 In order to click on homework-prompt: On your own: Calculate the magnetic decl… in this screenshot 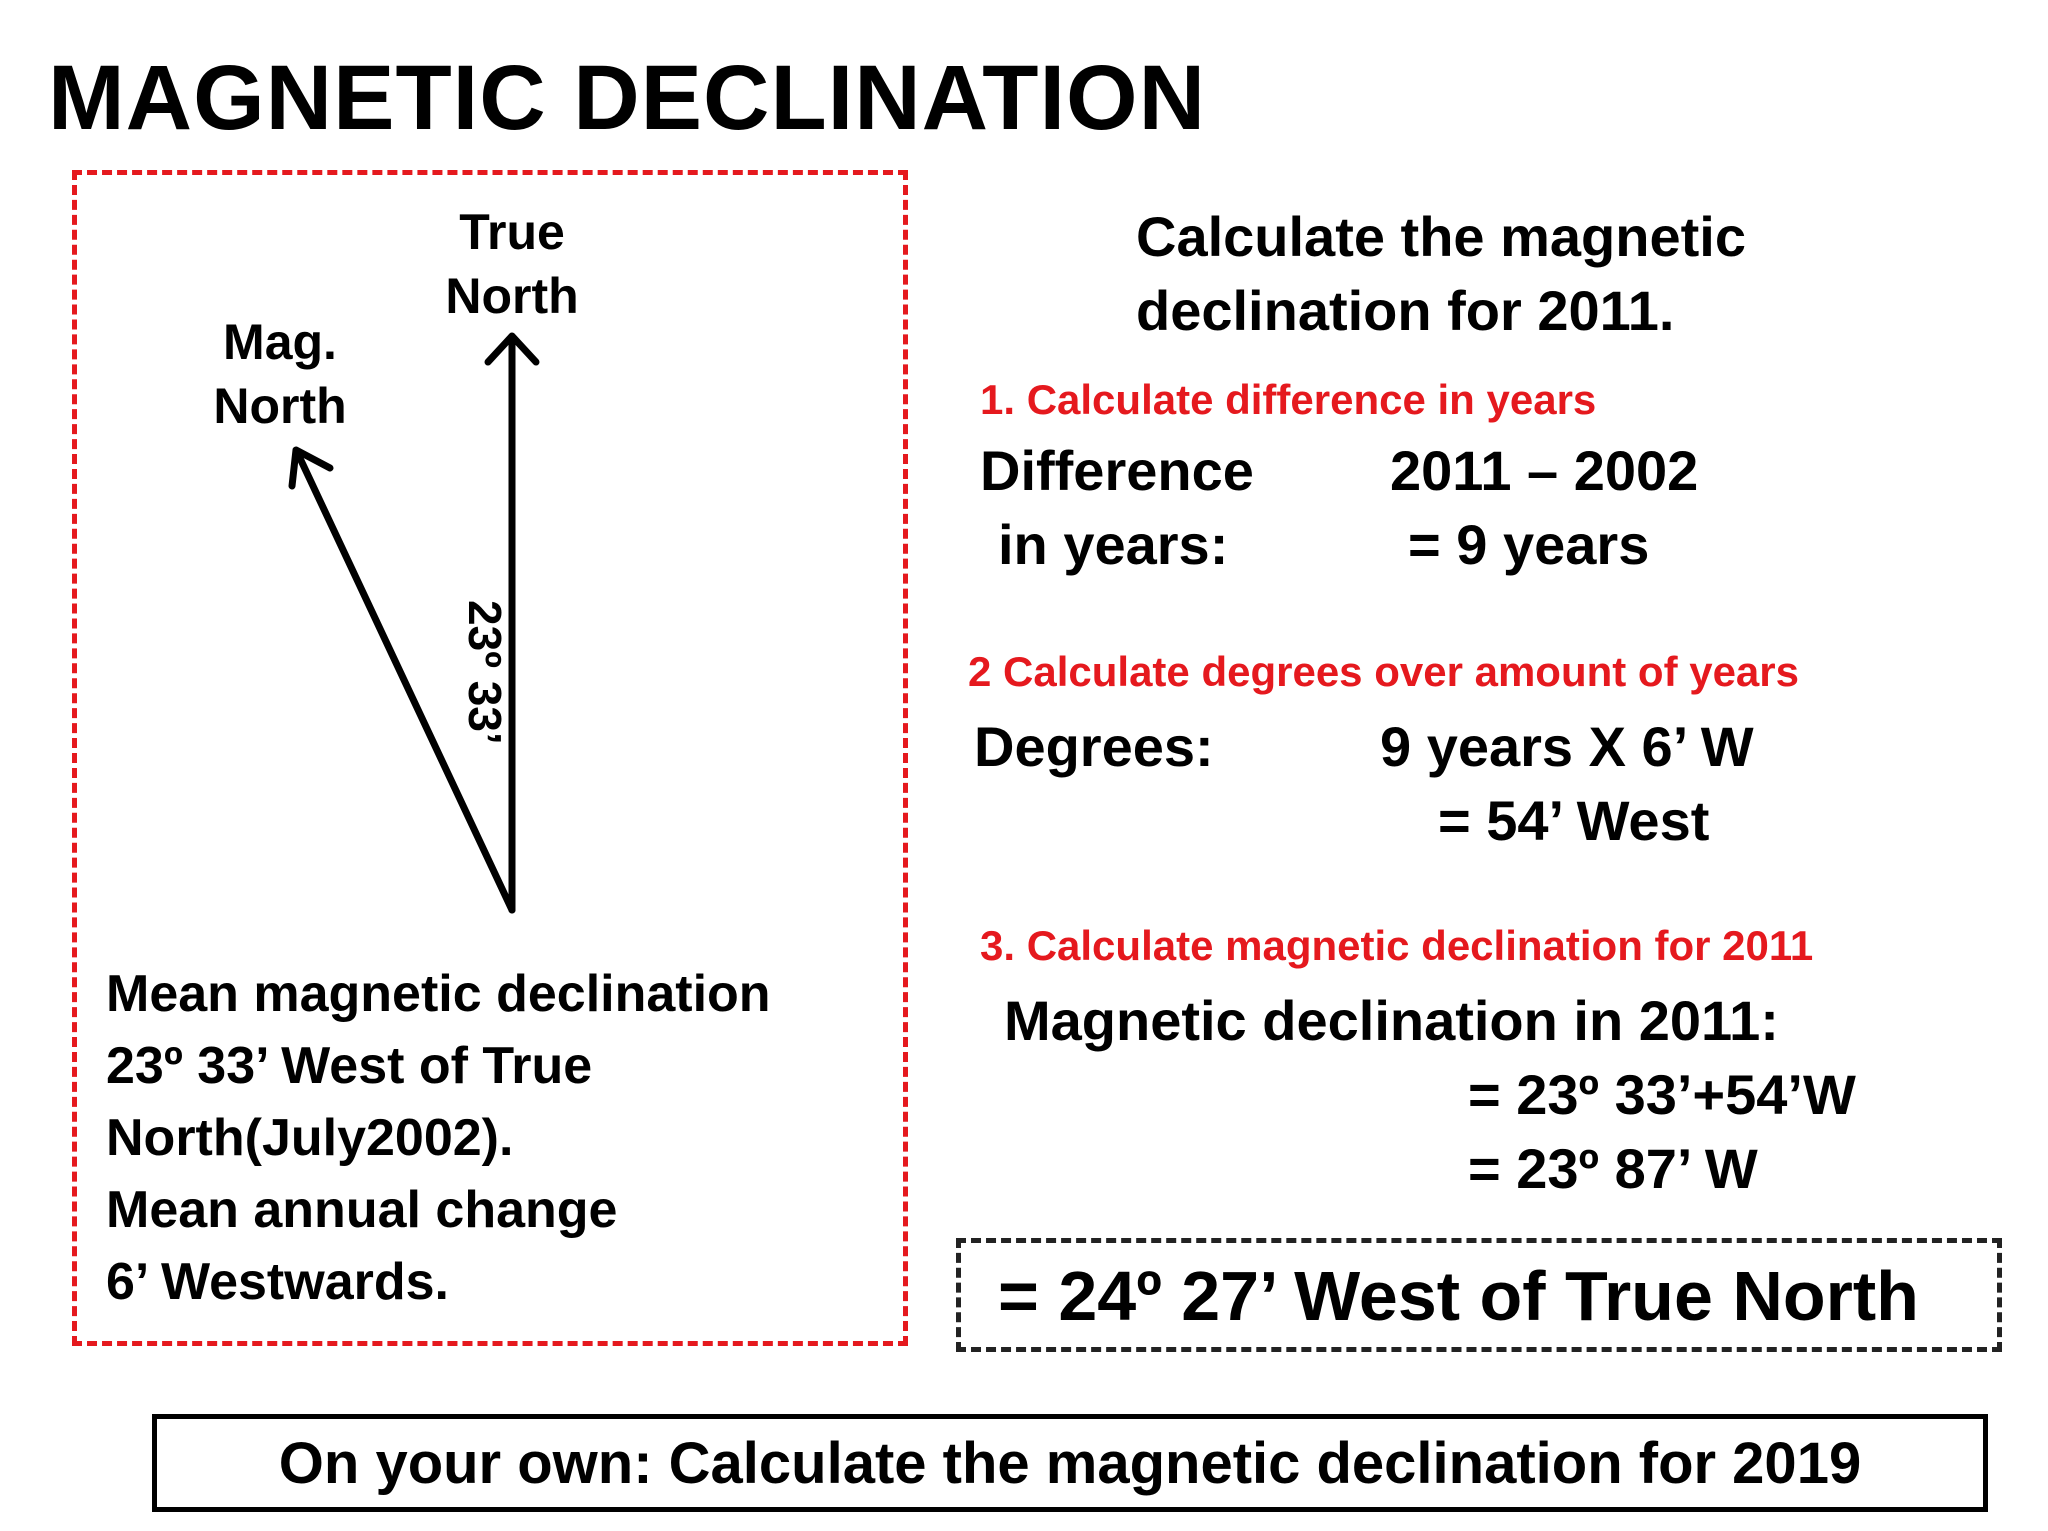, I will do `click(1070, 1463)`.